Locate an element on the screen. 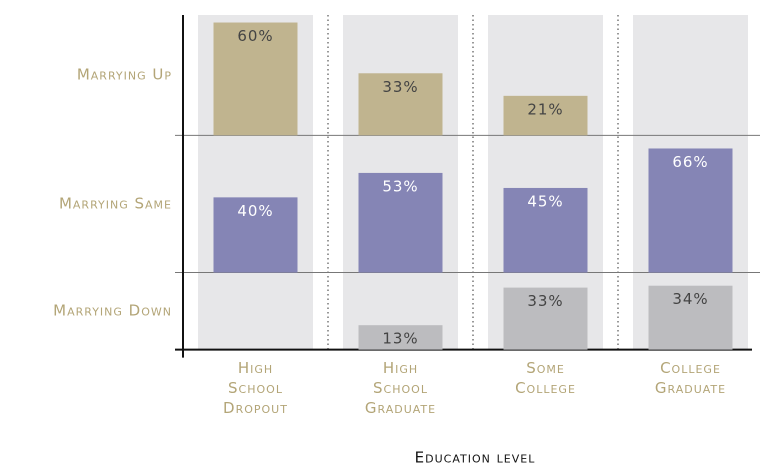 This screenshot has width=760, height=464. value-label: 13% is located at coordinates (400, 339).